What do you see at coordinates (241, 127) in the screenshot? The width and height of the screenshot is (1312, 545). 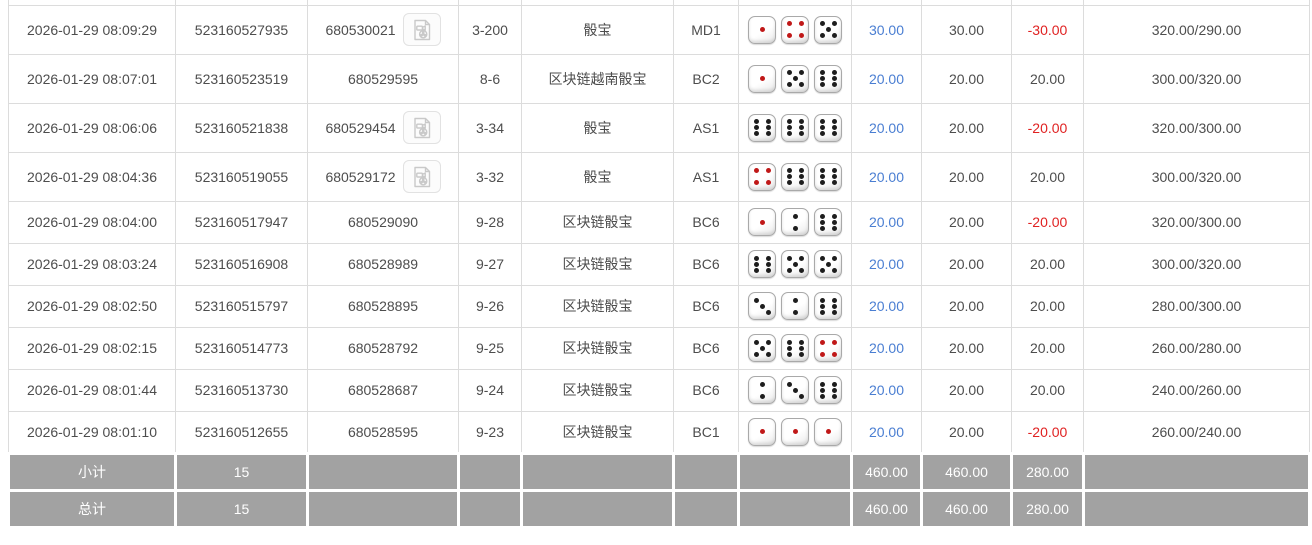 I see `bet-id: 523160521838` at bounding box center [241, 127].